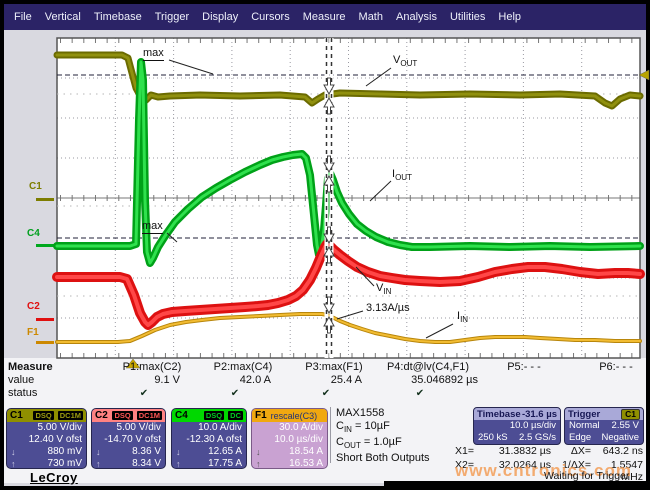 This screenshot has width=650, height=490. Describe the element at coordinates (214, 415) in the screenshot. I see `c4-badge-dsq: DSQ` at that location.